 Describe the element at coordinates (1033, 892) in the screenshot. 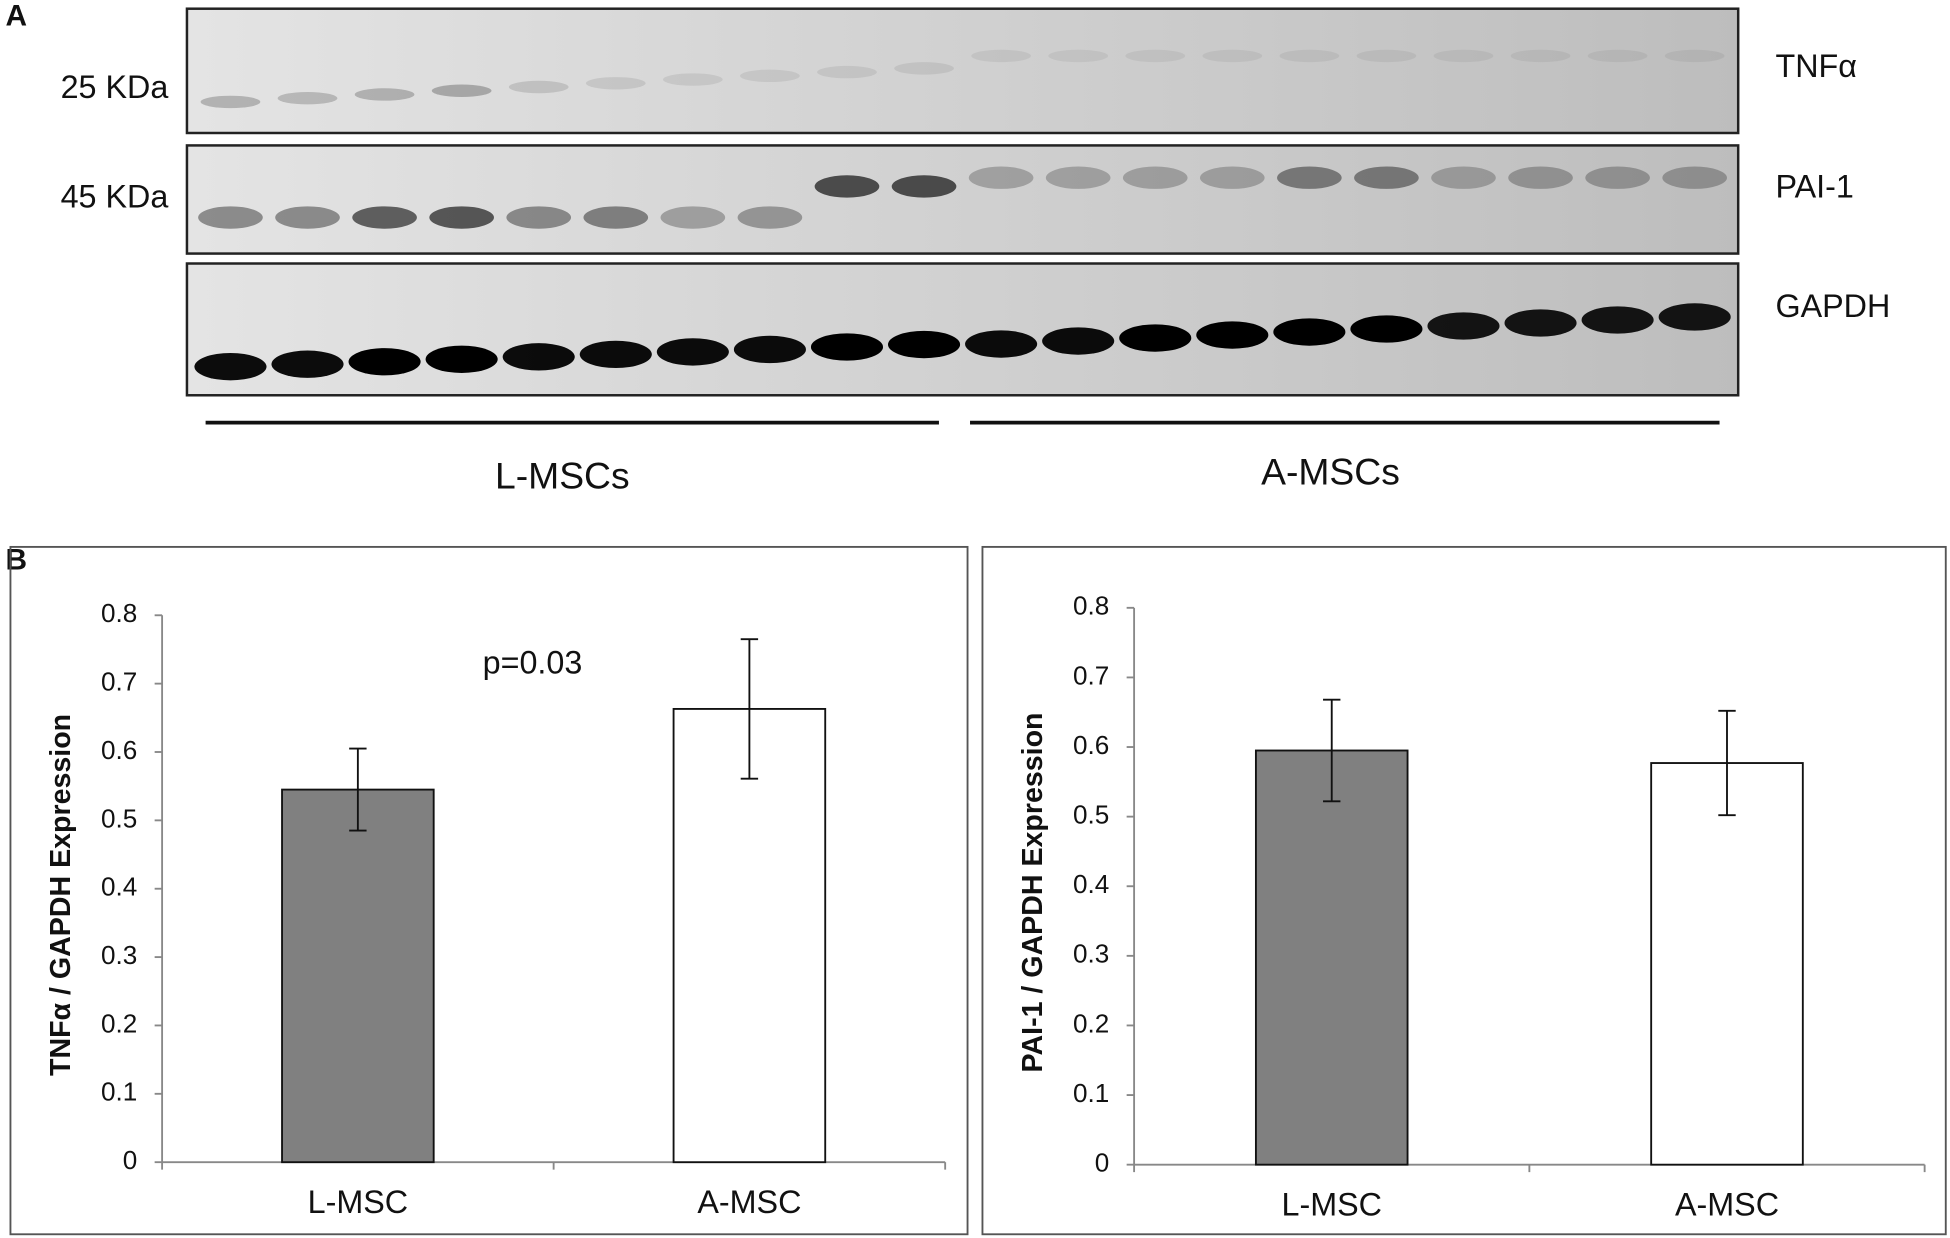

I see `y-axis-label: PAI-1 / GAPDH Expression` at that location.